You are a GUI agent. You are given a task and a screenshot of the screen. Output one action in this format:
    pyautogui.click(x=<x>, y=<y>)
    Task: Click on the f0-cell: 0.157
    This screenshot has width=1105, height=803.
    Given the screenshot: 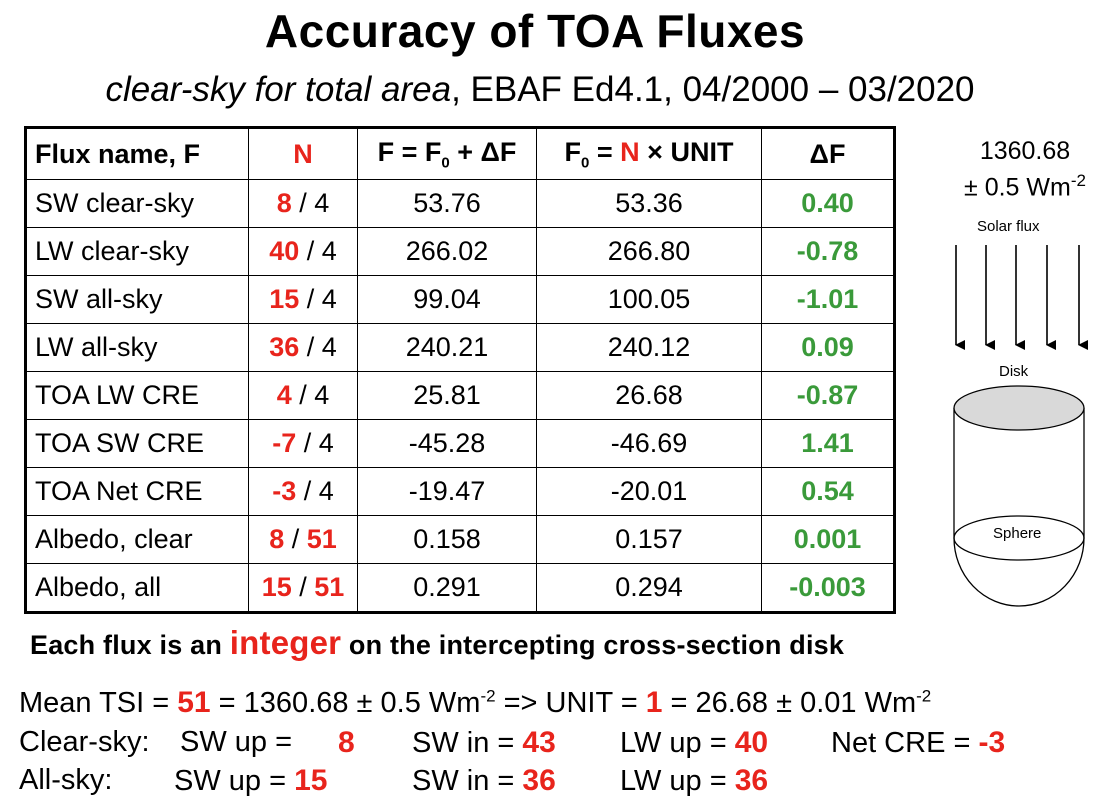 What is the action you would take?
    pyautogui.click(x=649, y=539)
    